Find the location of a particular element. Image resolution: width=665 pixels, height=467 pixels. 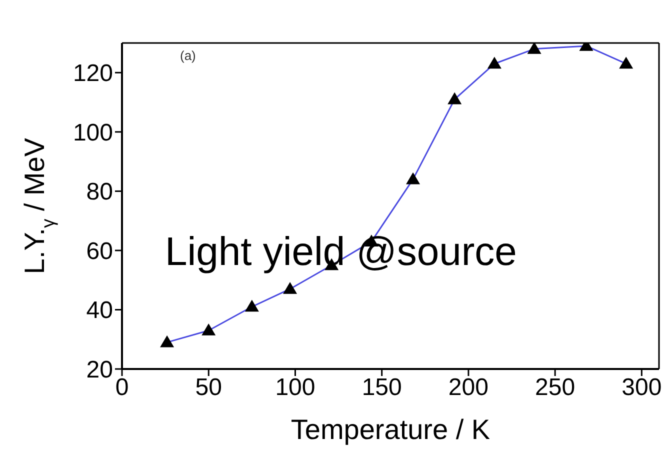

y-tick-label: 60 is located at coordinates (99, 251).